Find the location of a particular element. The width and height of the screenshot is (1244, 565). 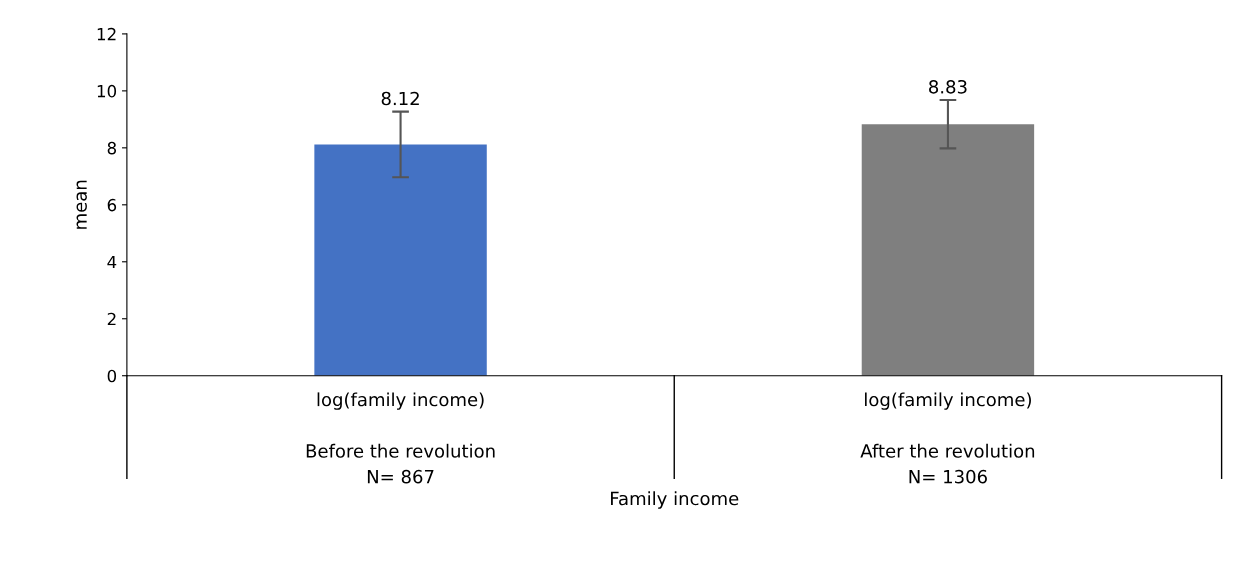

y-tick-label: 2 is located at coordinates (111, 319).